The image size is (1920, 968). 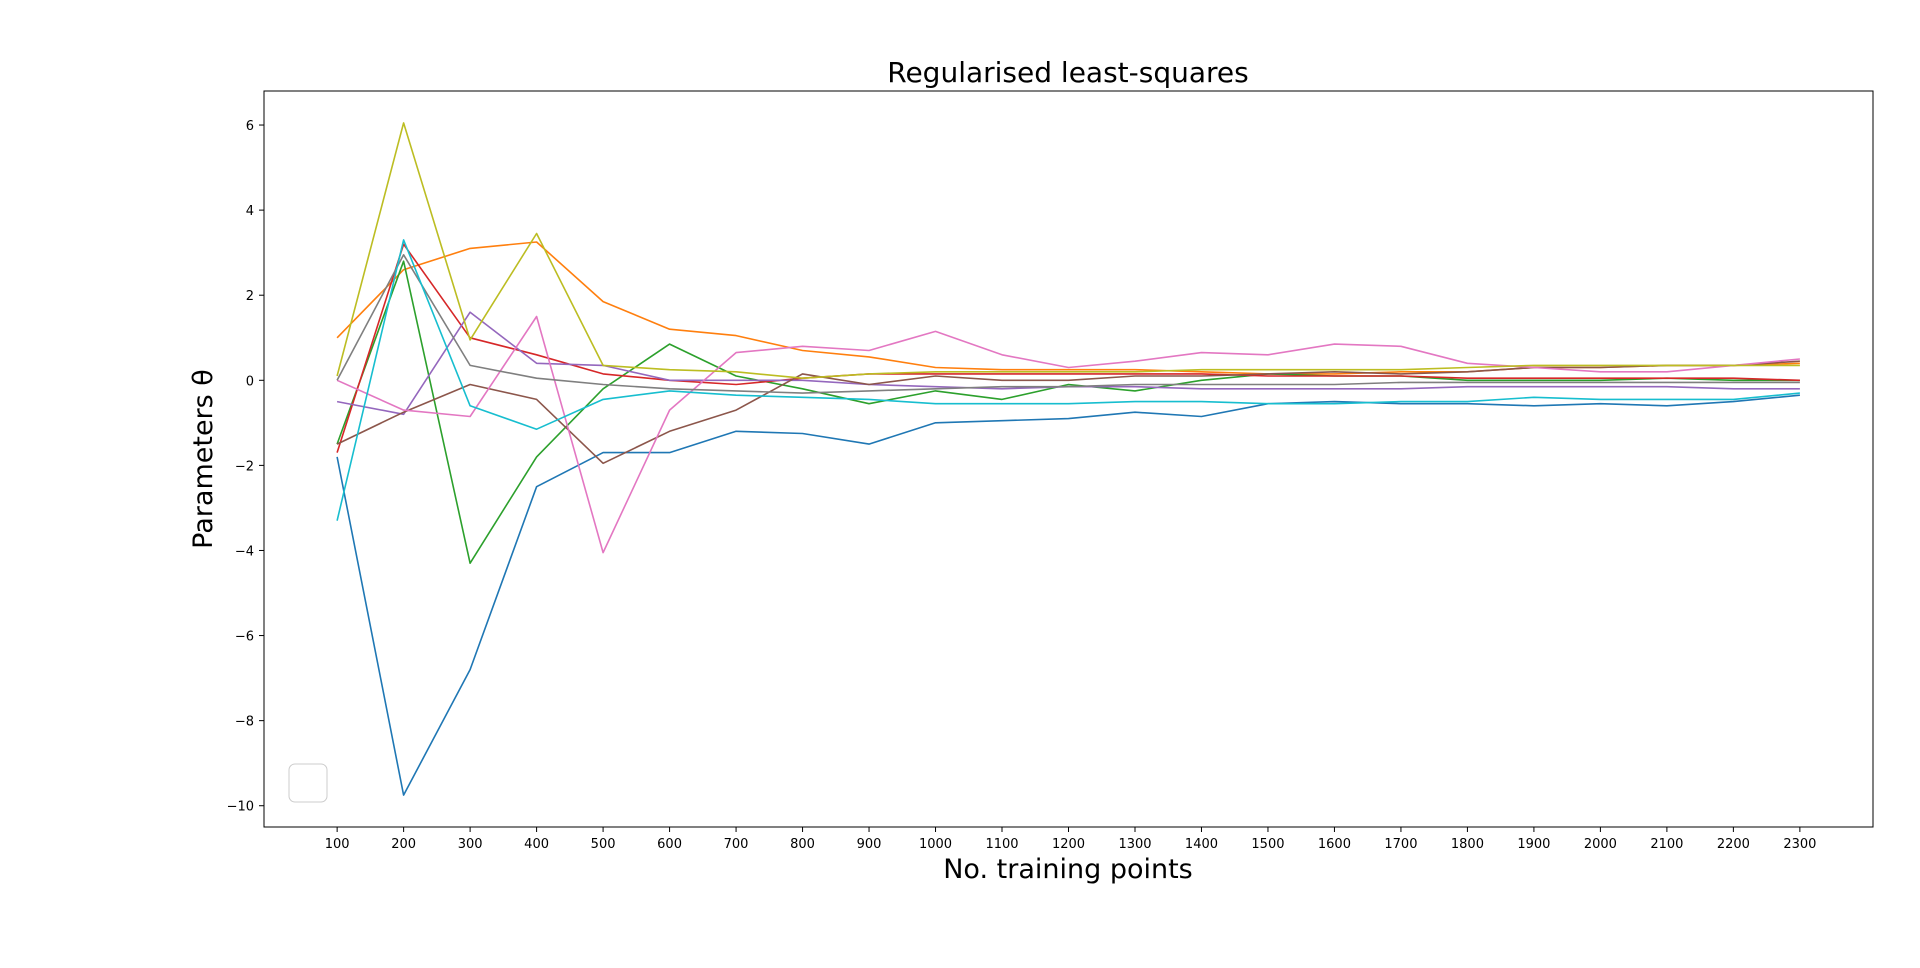 I want to click on x-tick-label: 1600, so click(x=1334, y=844).